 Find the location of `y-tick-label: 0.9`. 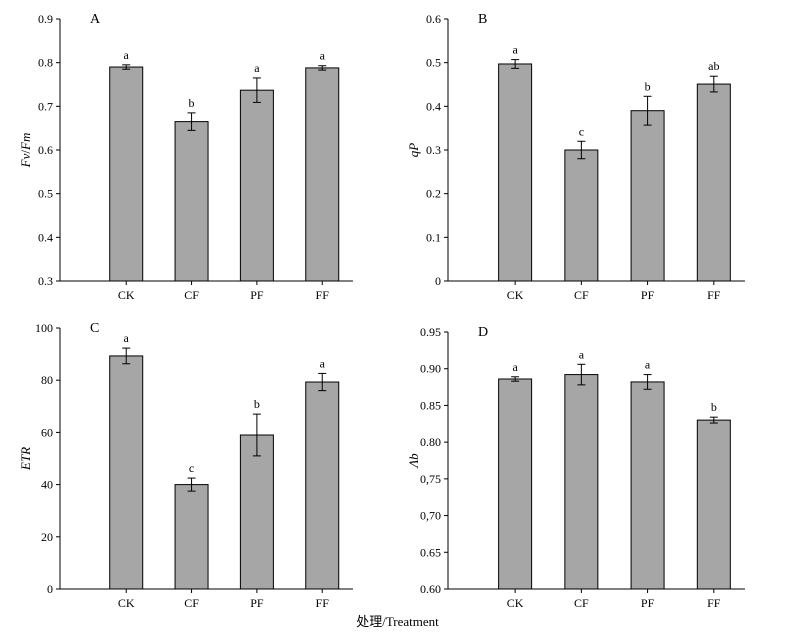

y-tick-label: 0.9 is located at coordinates (45, 19).